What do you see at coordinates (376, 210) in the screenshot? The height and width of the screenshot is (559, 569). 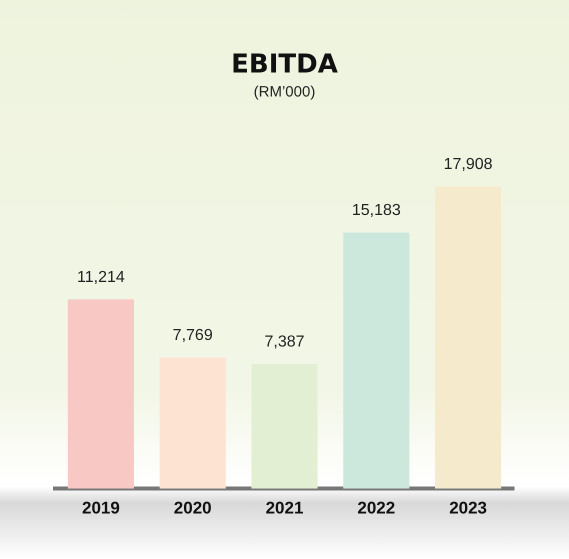 I see `data-label: 15,183` at bounding box center [376, 210].